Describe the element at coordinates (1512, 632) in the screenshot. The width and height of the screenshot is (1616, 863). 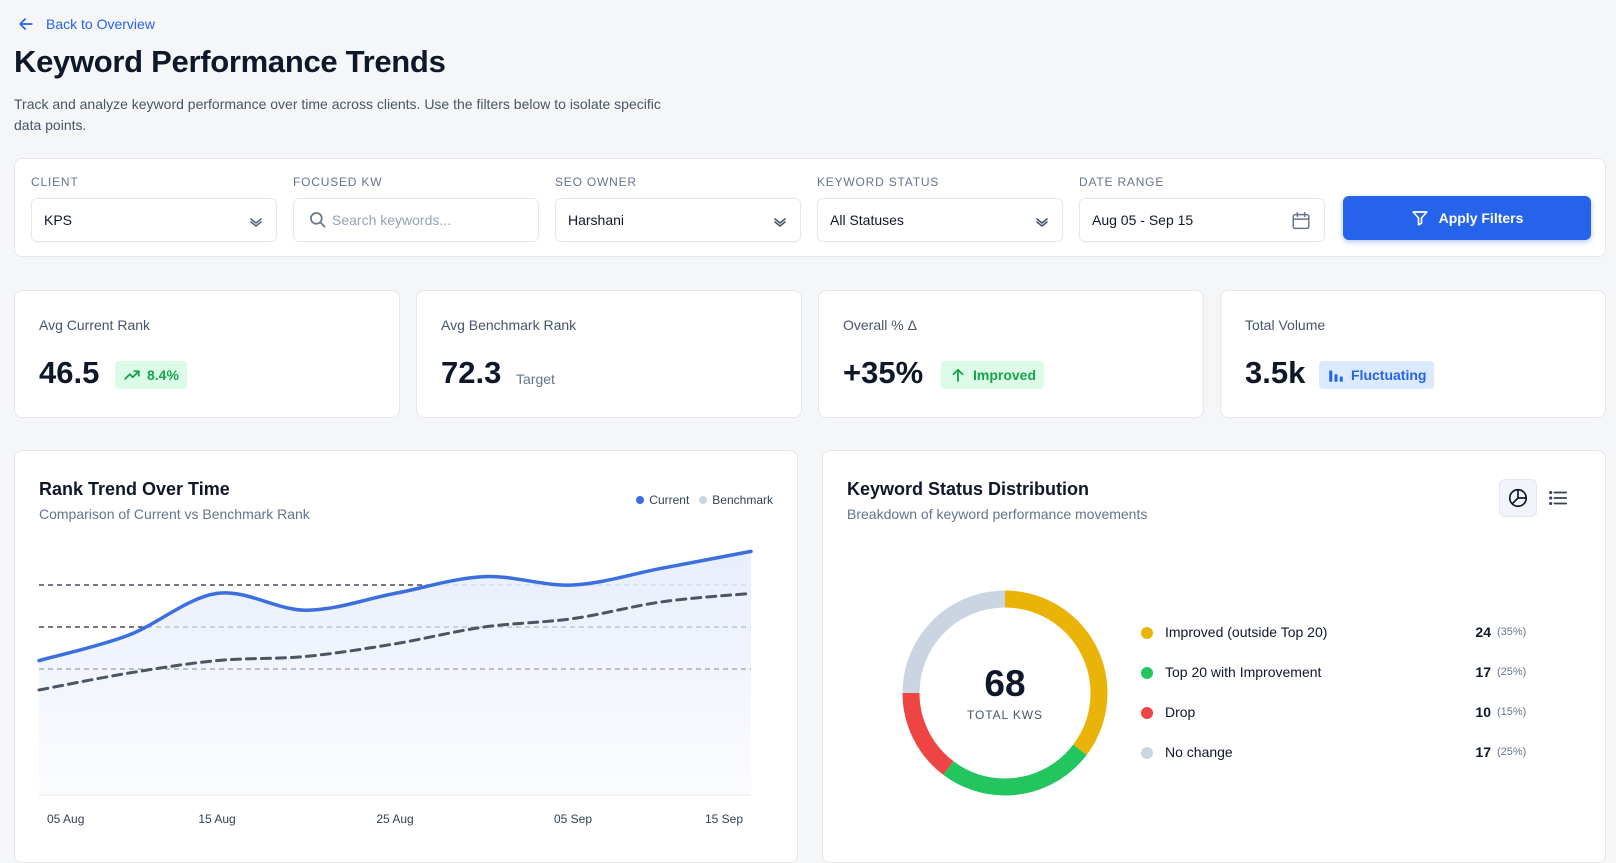
I see `status-pct: (35%)` at that location.